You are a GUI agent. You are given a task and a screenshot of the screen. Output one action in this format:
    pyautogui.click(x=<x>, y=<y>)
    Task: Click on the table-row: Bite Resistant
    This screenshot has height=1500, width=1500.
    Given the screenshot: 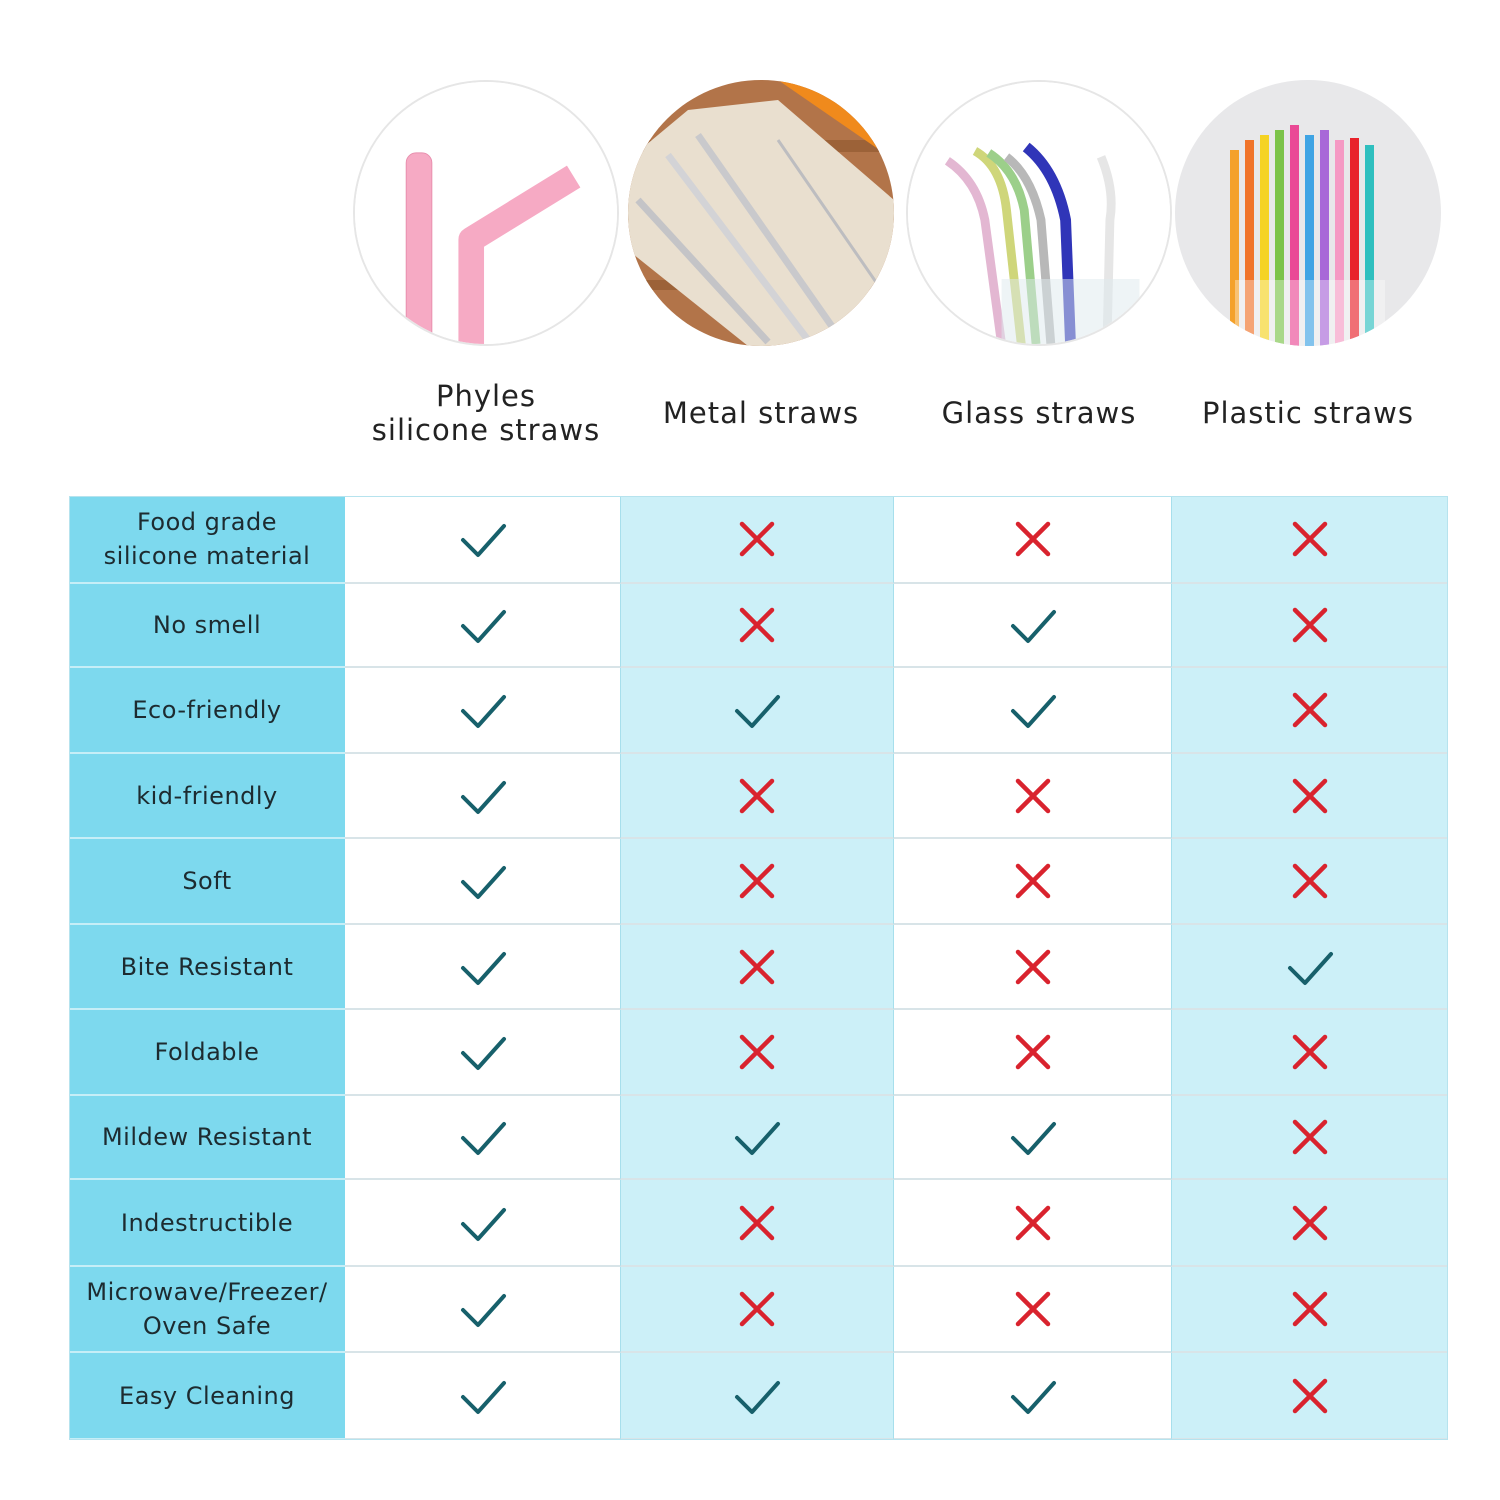 What is the action you would take?
    pyautogui.click(x=758, y=967)
    